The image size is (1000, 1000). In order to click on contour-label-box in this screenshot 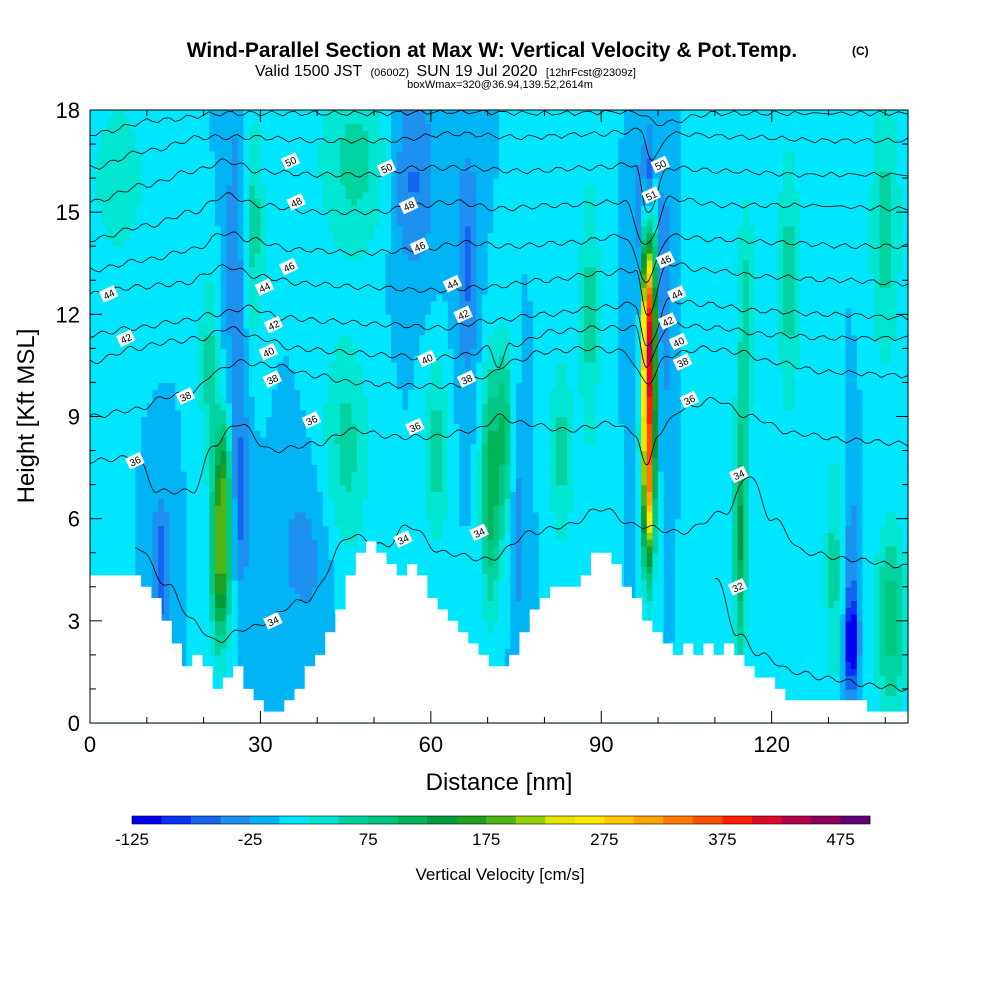, I will do `click(268, 351)`.